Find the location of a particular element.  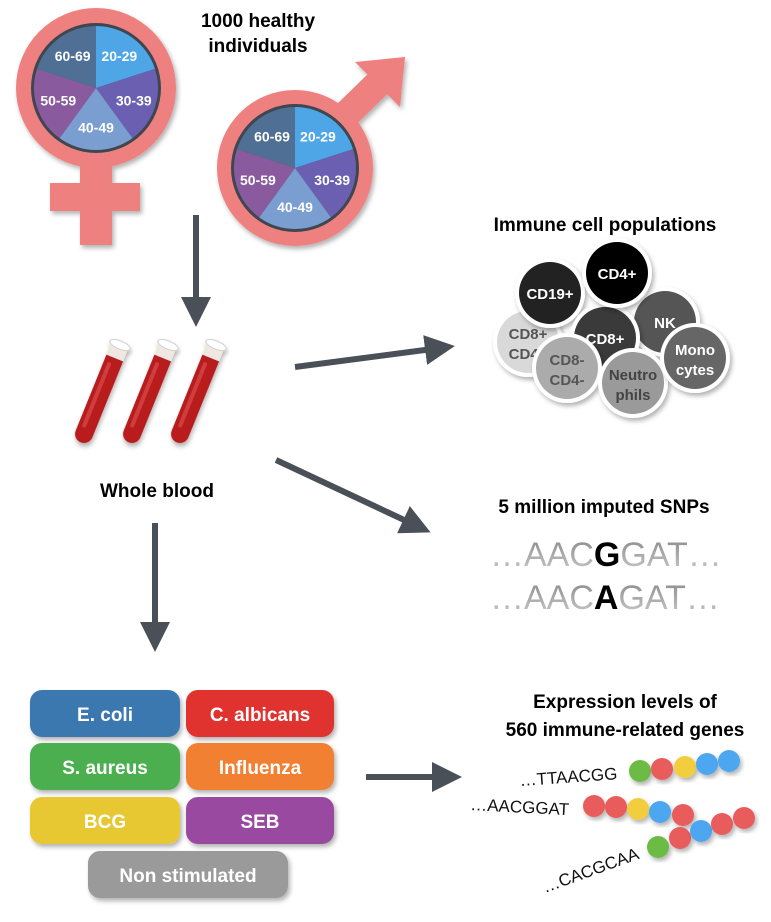

immune-title: Immune cell populations is located at coordinates (605, 225).